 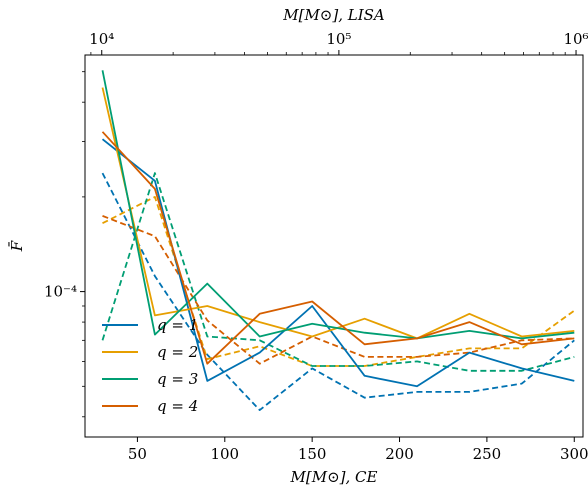 I want to click on legend-label-q-2: q = 2, so click(x=177, y=352).